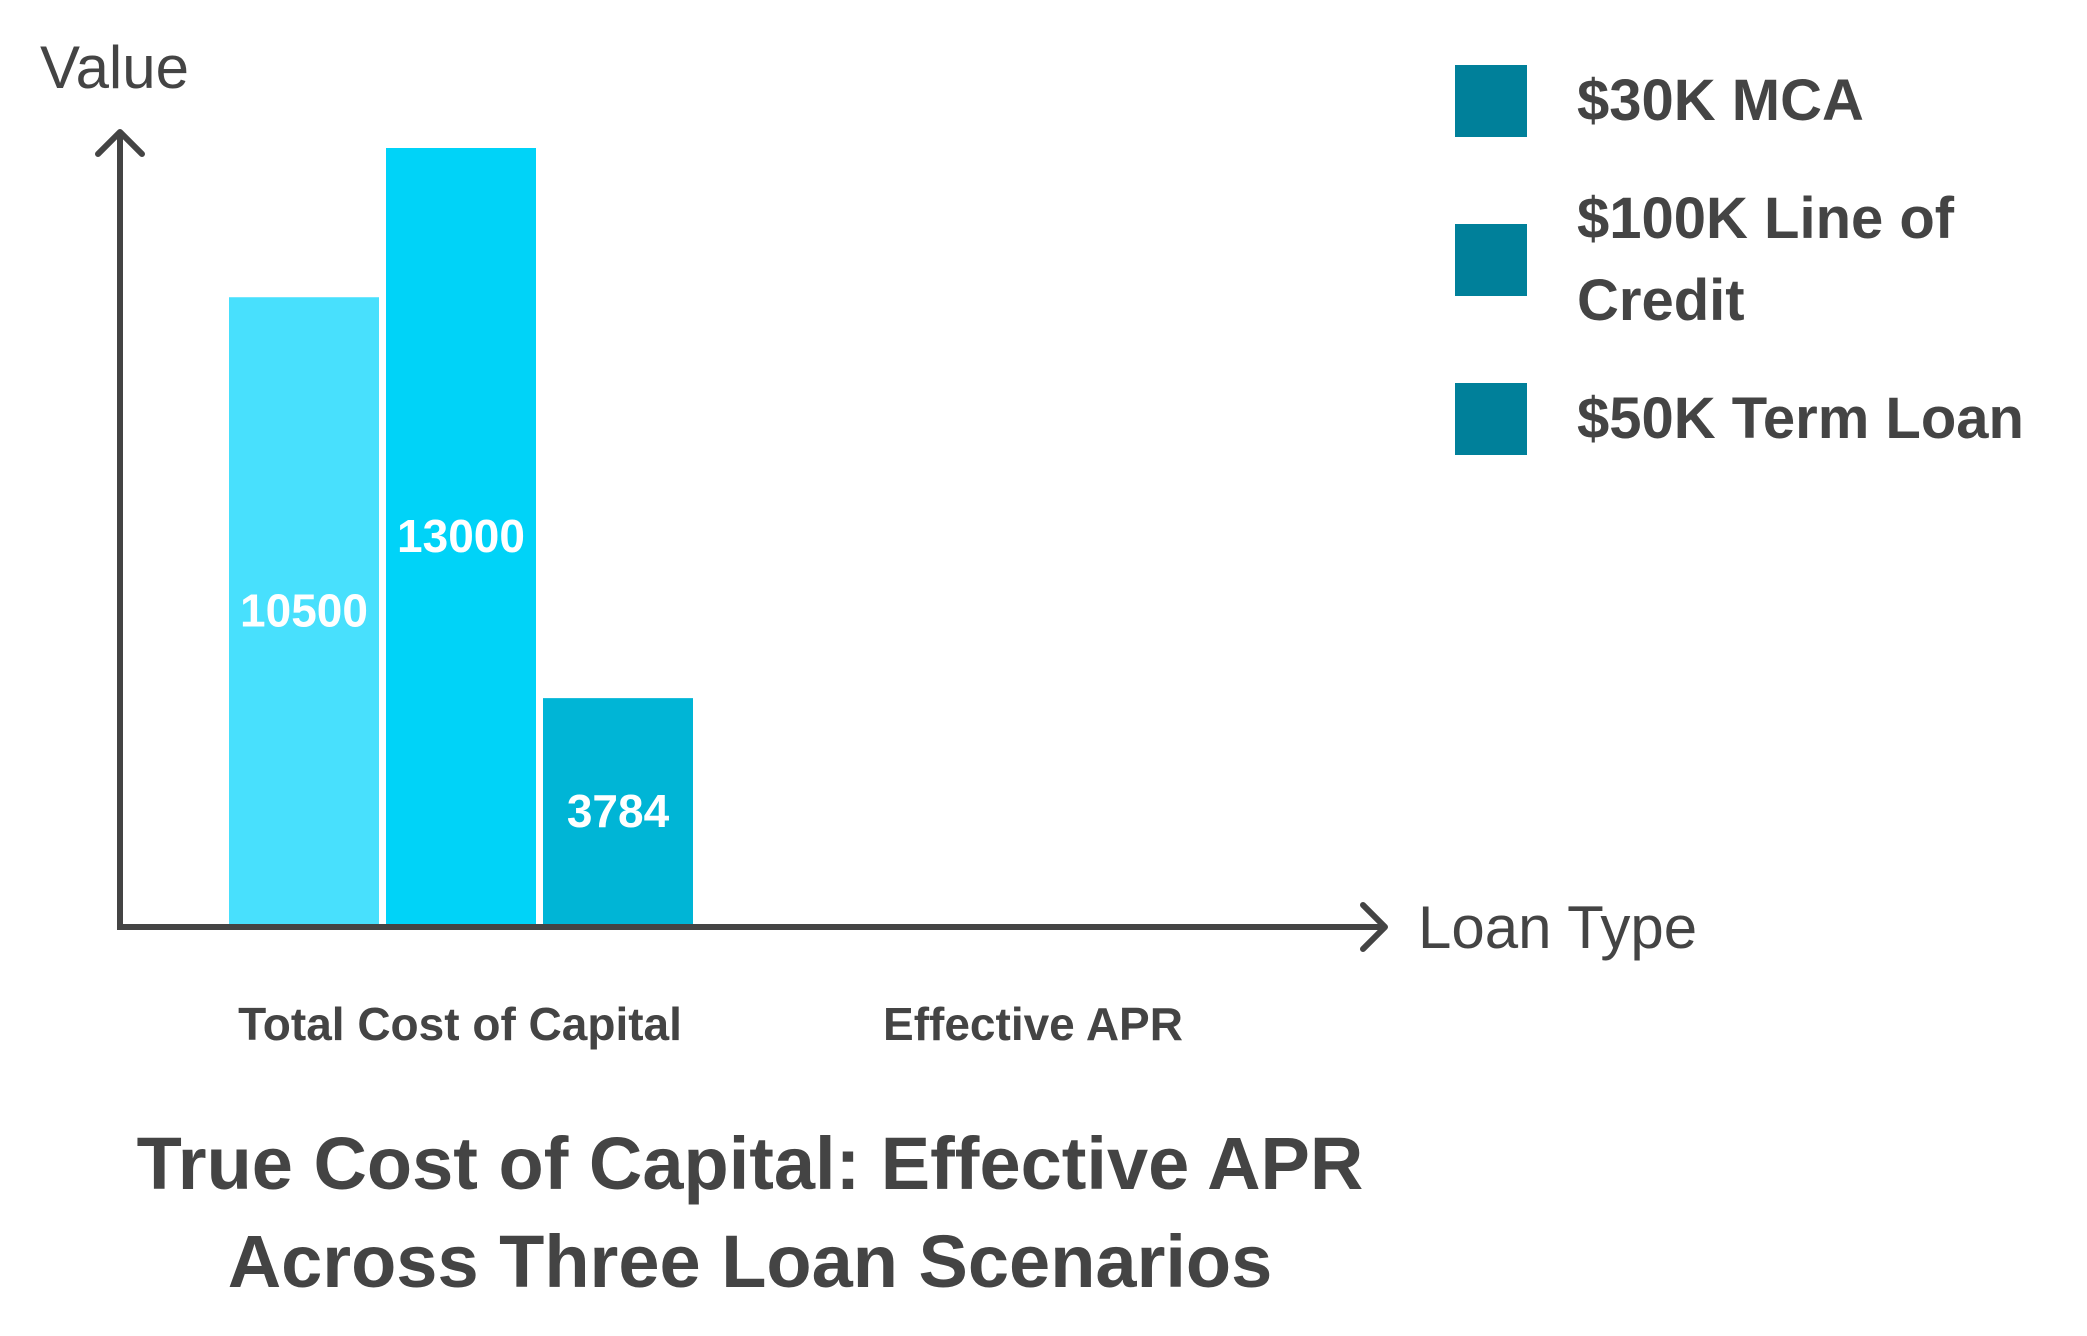 The width and height of the screenshot is (2087, 1336). What do you see at coordinates (1491, 419) in the screenshot?
I see `legend-swatch-term-loan` at bounding box center [1491, 419].